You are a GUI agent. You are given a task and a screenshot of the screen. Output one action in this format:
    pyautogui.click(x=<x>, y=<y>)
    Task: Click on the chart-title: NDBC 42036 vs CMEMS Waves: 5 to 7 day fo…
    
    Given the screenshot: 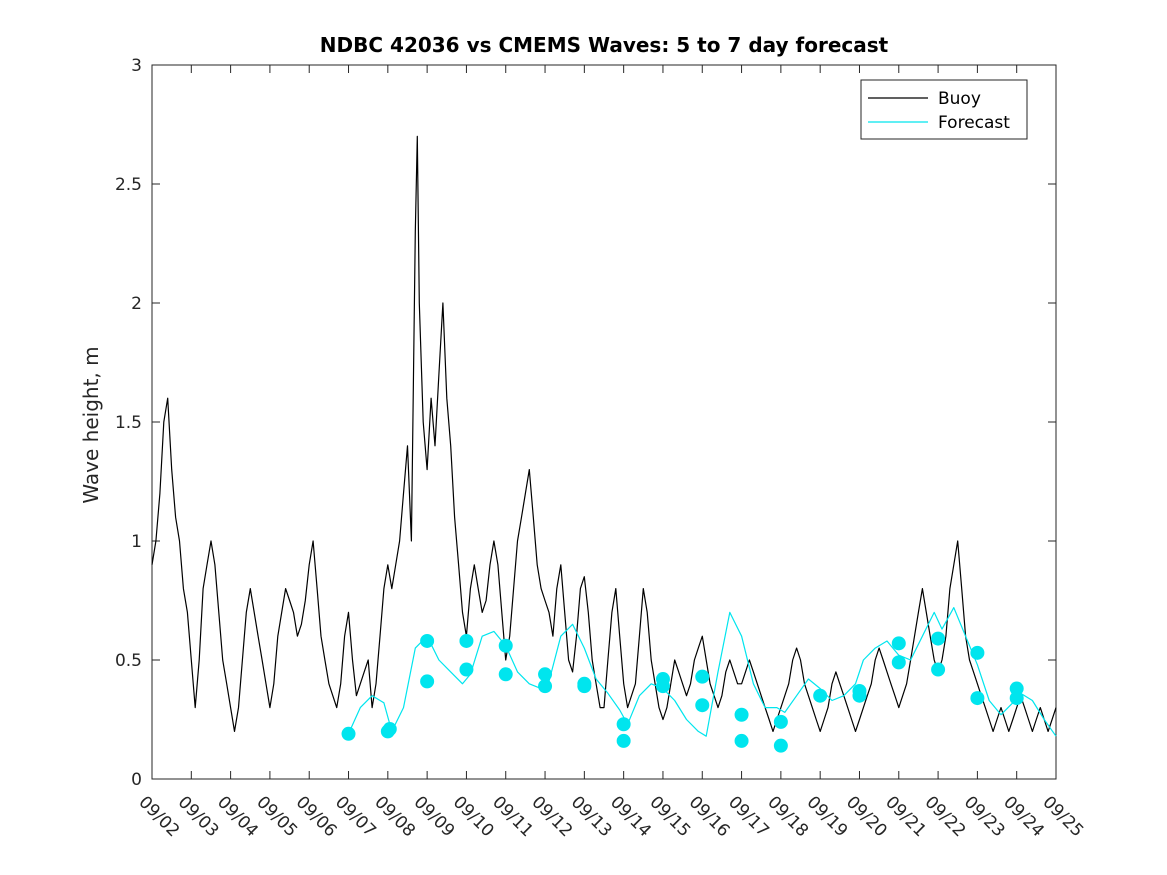 What is the action you would take?
    pyautogui.click(x=604, y=45)
    